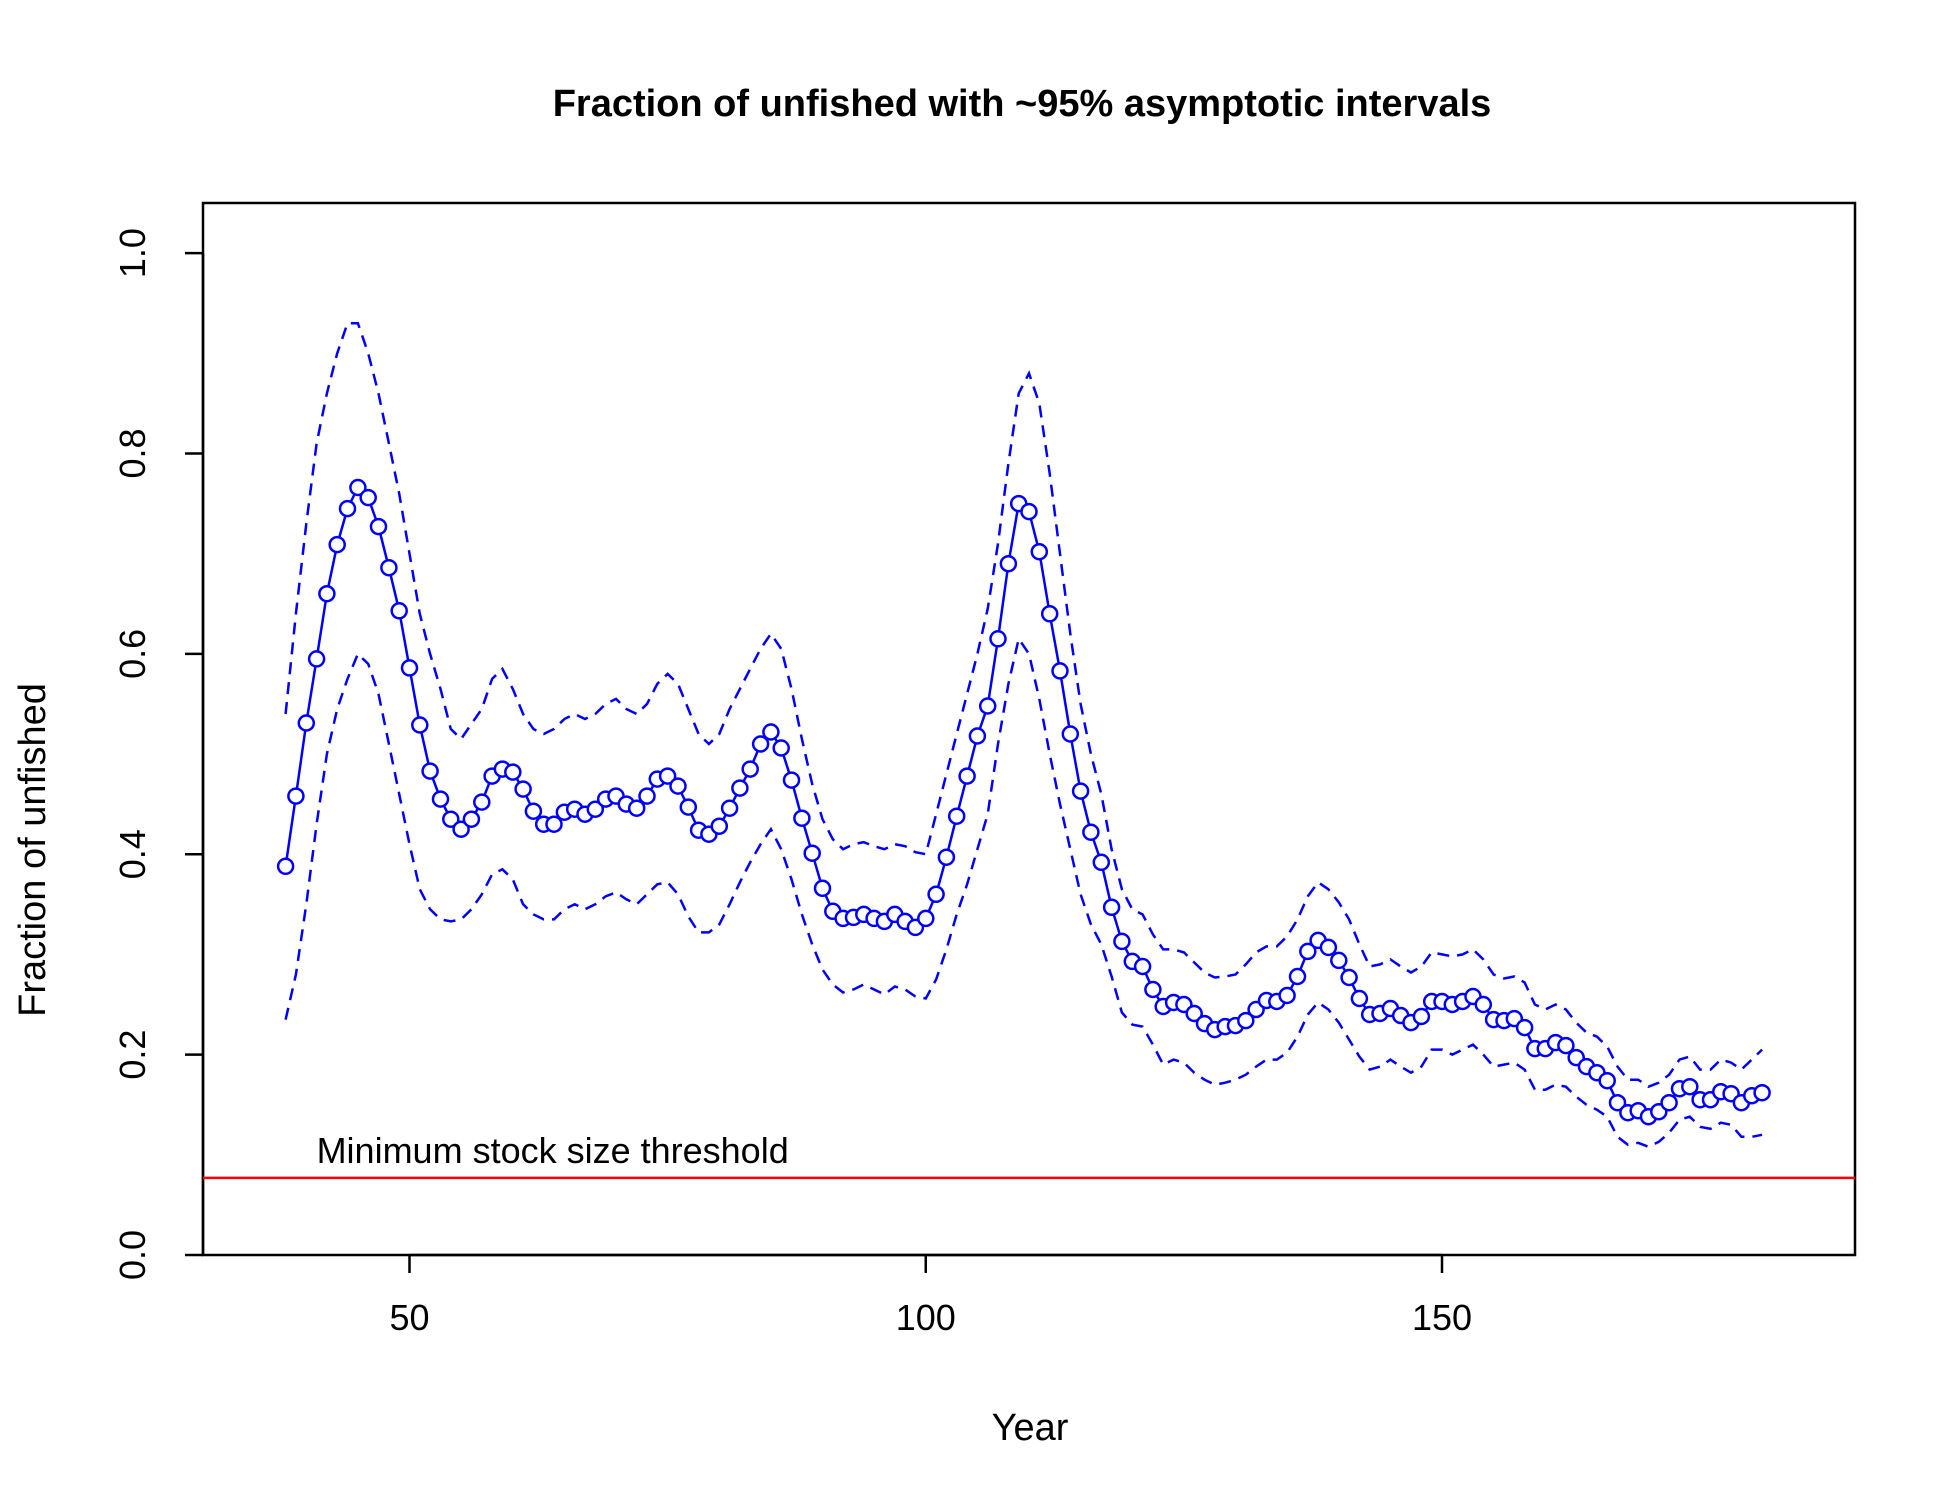 The height and width of the screenshot is (1500, 1950). I want to click on threshold-line: Minimum stock size threshold, so click(1029, 1155).